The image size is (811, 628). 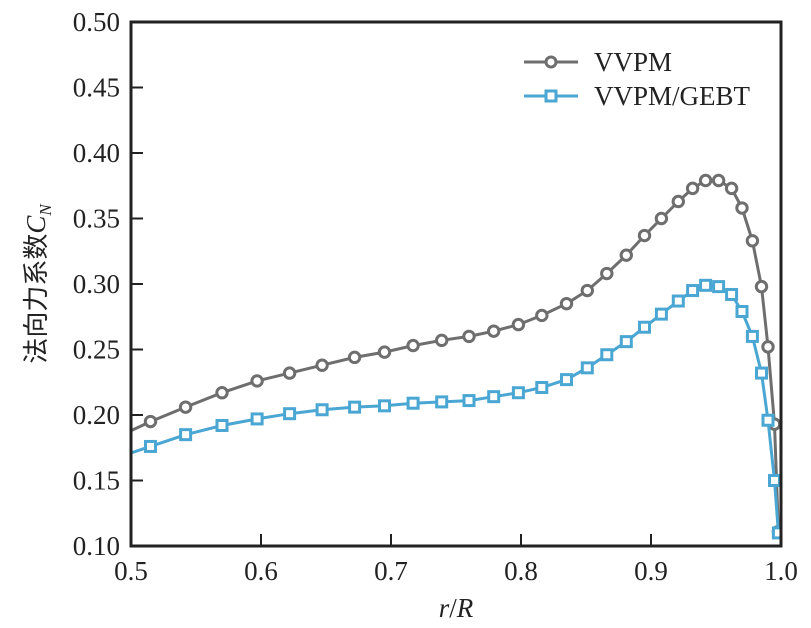 I want to click on x-tick-label: 0.5, so click(x=131, y=571).